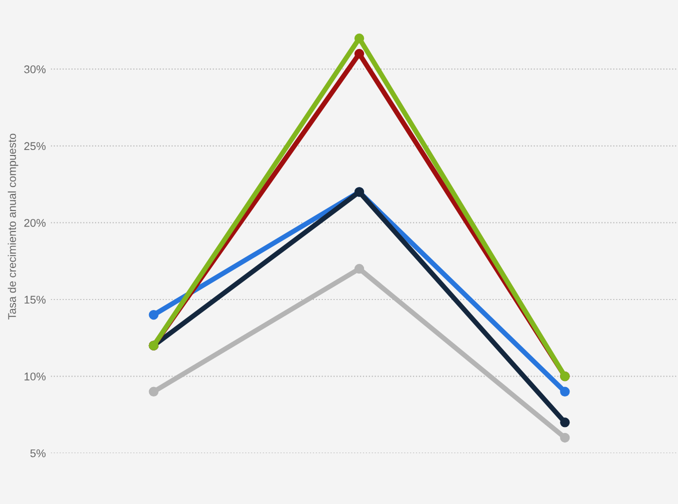  What do you see at coordinates (13, 227) in the screenshot?
I see `y-axis-title: Tasa de crecimiento anual compuesto` at bounding box center [13, 227].